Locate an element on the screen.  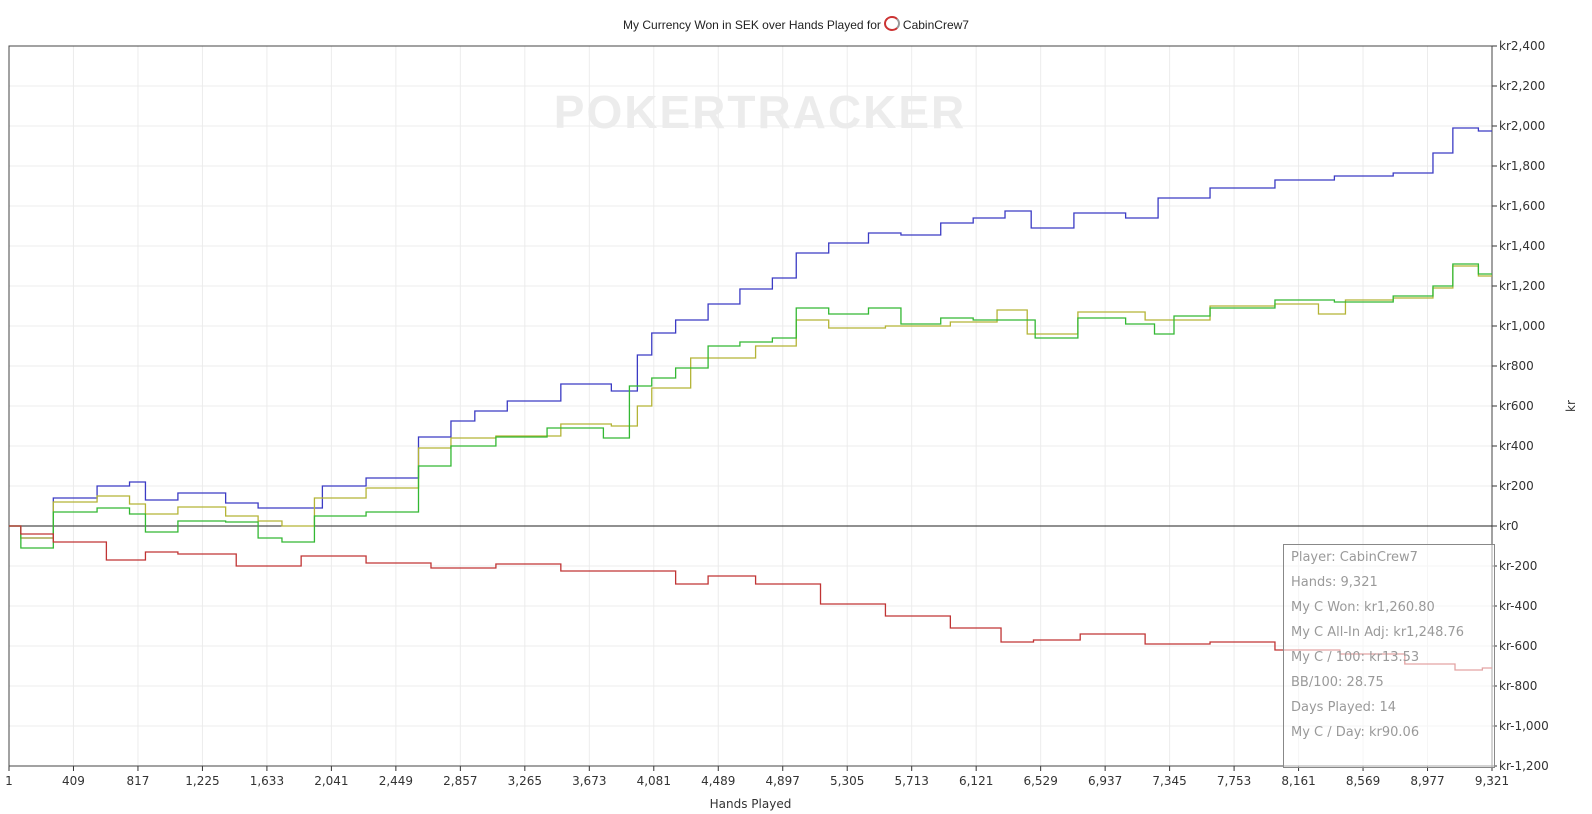
y-tick-label: kr2,400 is located at coordinates (1522, 46).